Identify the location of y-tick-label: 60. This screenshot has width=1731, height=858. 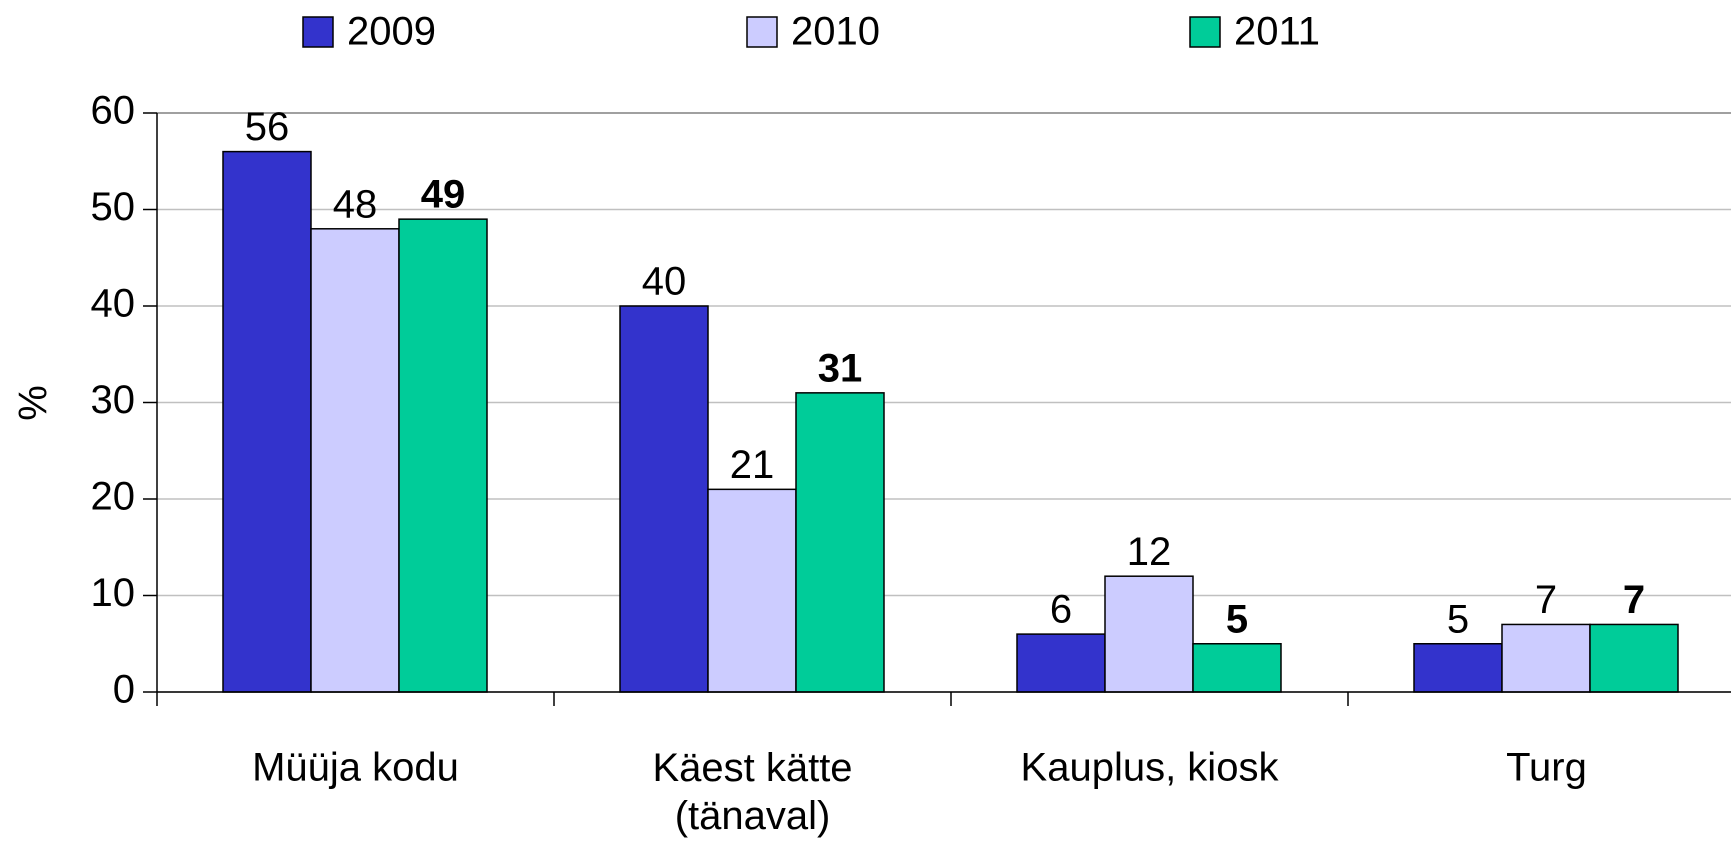
(113, 111).